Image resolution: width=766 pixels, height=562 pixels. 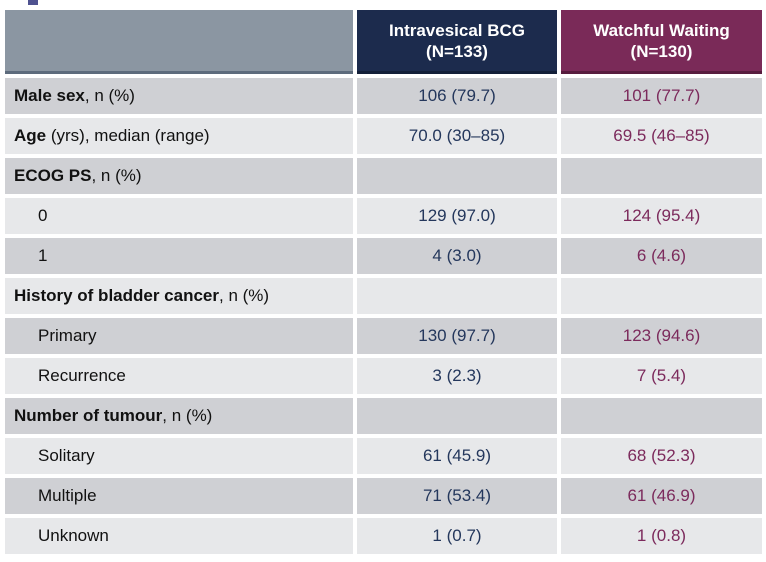 I want to click on table-row-number-of-tumour: Number of tumour, n (%), so click(x=383, y=416).